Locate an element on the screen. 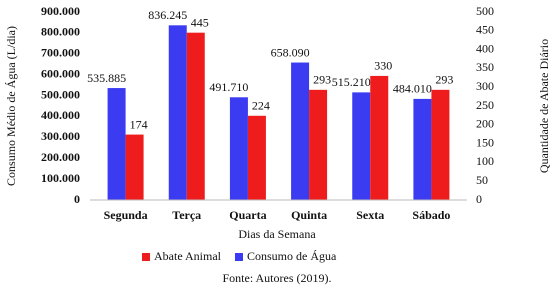 This screenshot has width=556, height=294. value-label: 445 is located at coordinates (200, 22).